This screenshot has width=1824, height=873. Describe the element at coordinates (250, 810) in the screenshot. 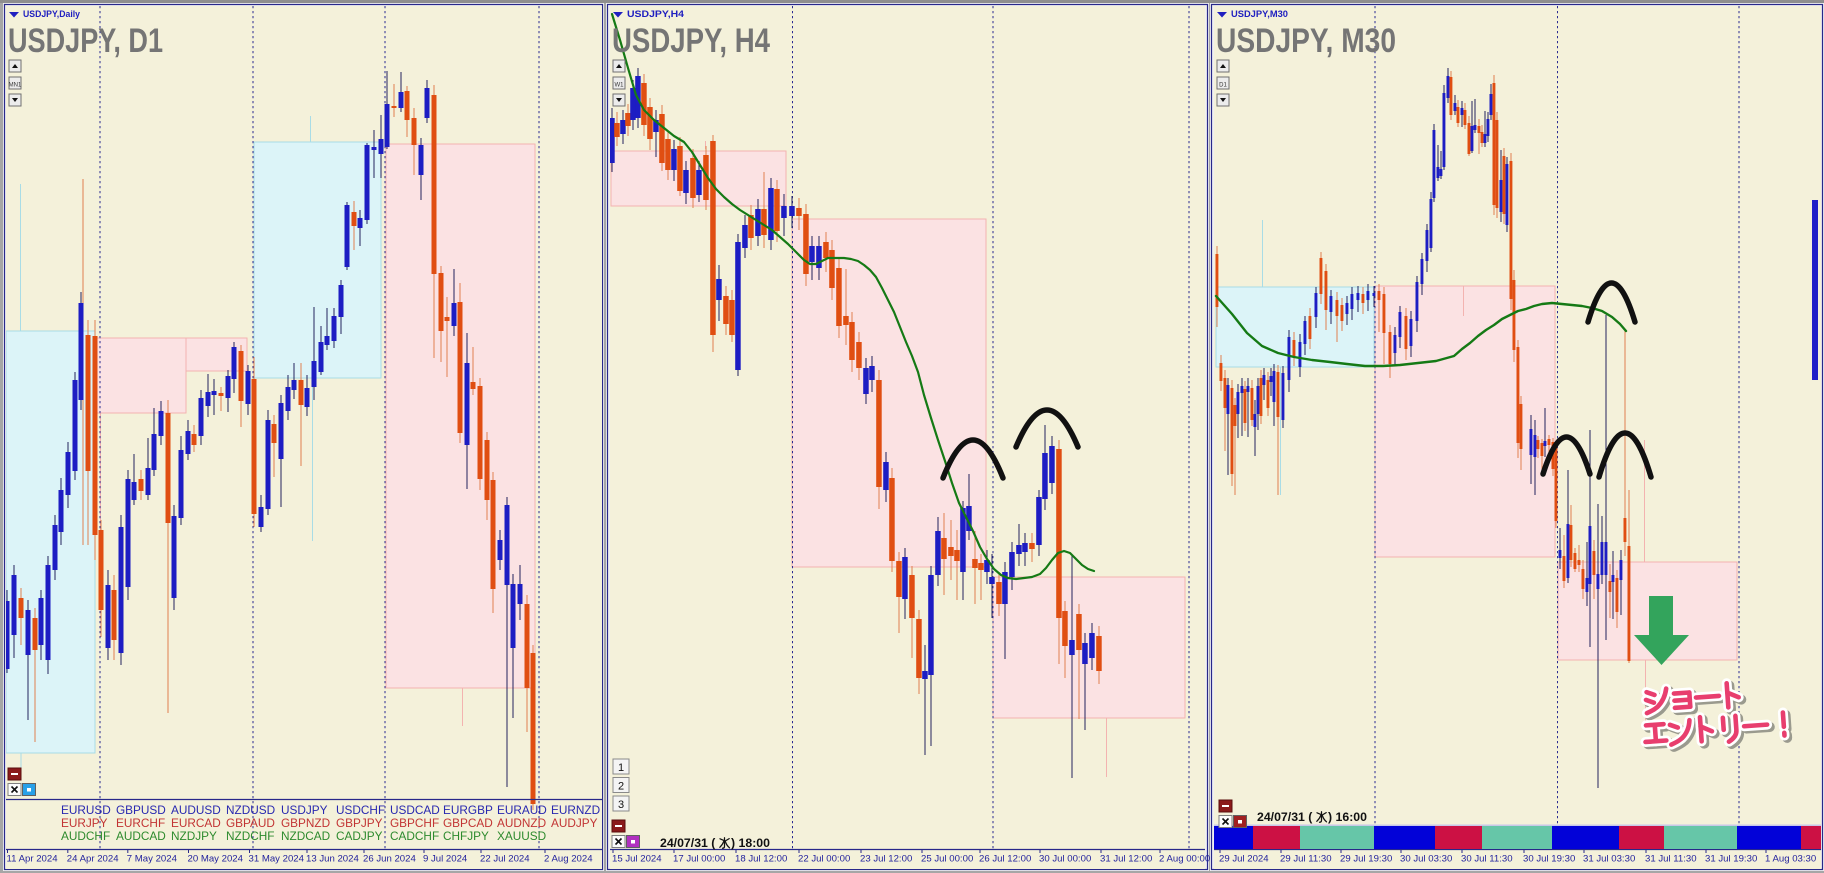

I see `svg-text: NZDUSD` at that location.